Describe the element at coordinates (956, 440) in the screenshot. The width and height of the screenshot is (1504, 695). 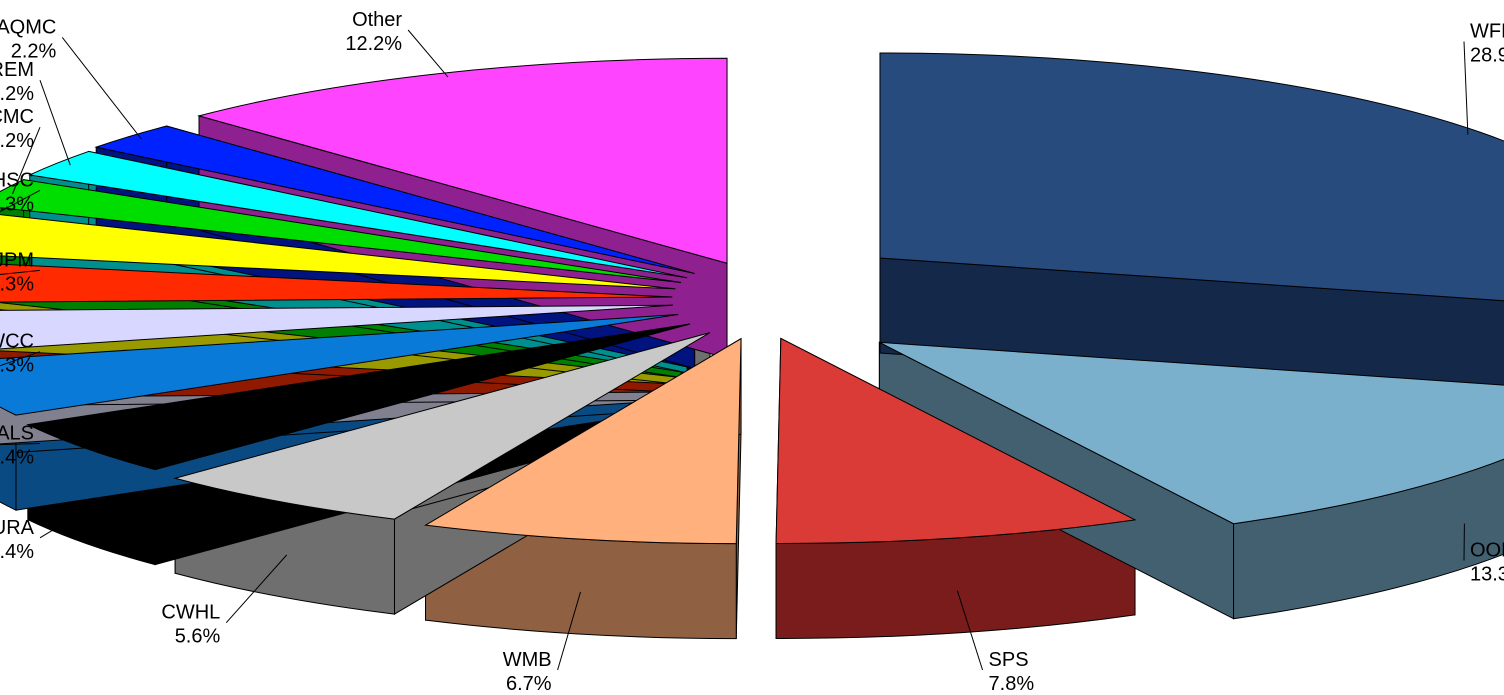
I see `slice-sps` at that location.